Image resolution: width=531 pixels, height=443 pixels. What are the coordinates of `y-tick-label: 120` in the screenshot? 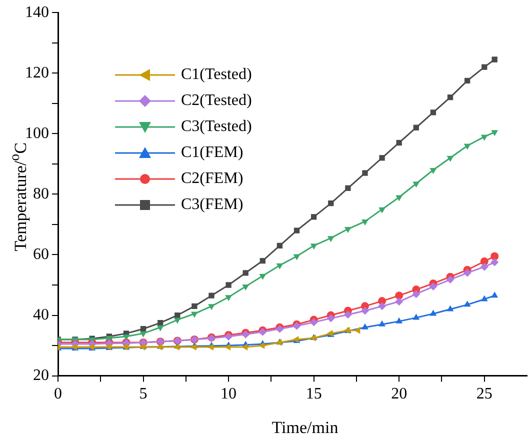 It's located at (37, 73).